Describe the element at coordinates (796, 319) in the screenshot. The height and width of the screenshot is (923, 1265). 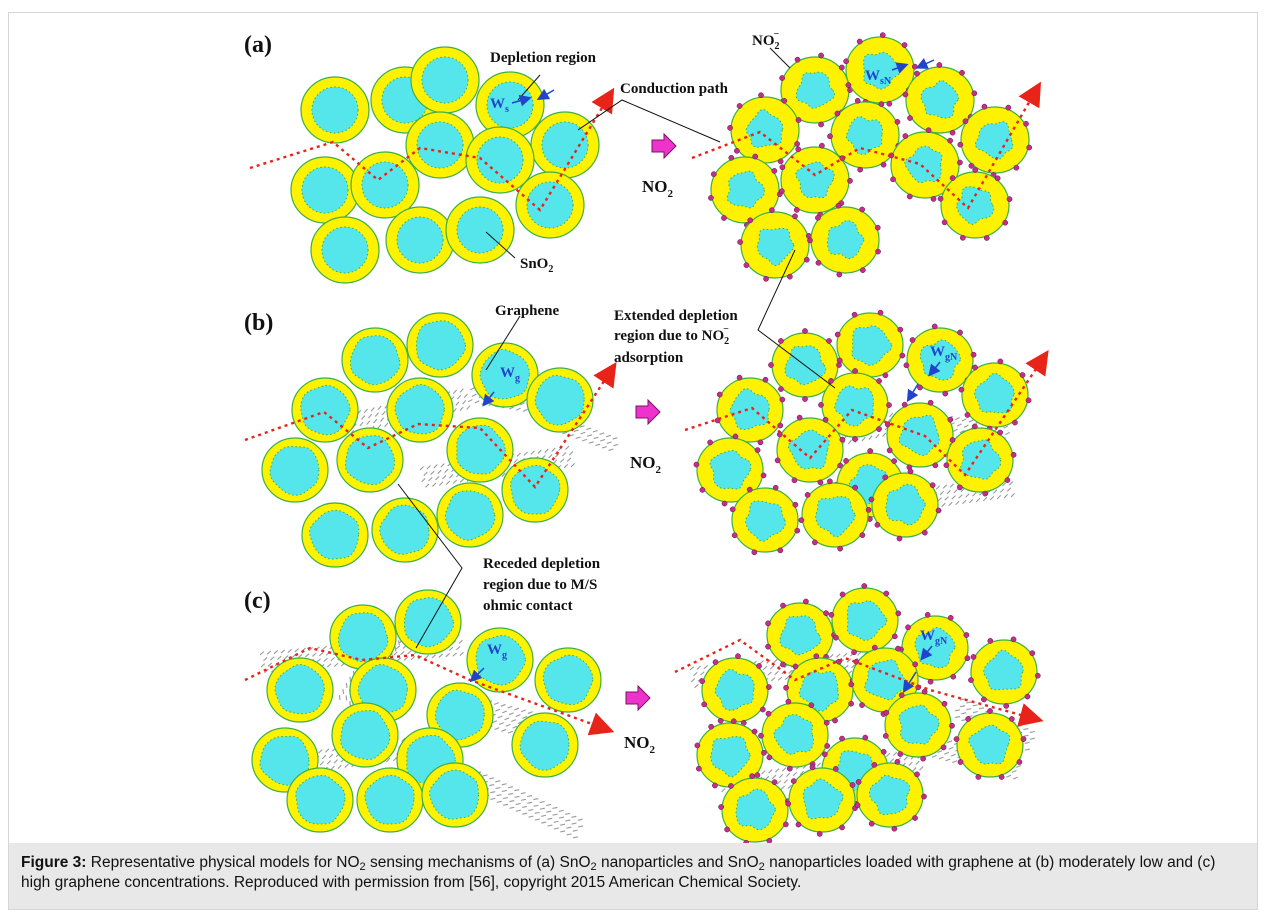
I see `leader-extended` at that location.